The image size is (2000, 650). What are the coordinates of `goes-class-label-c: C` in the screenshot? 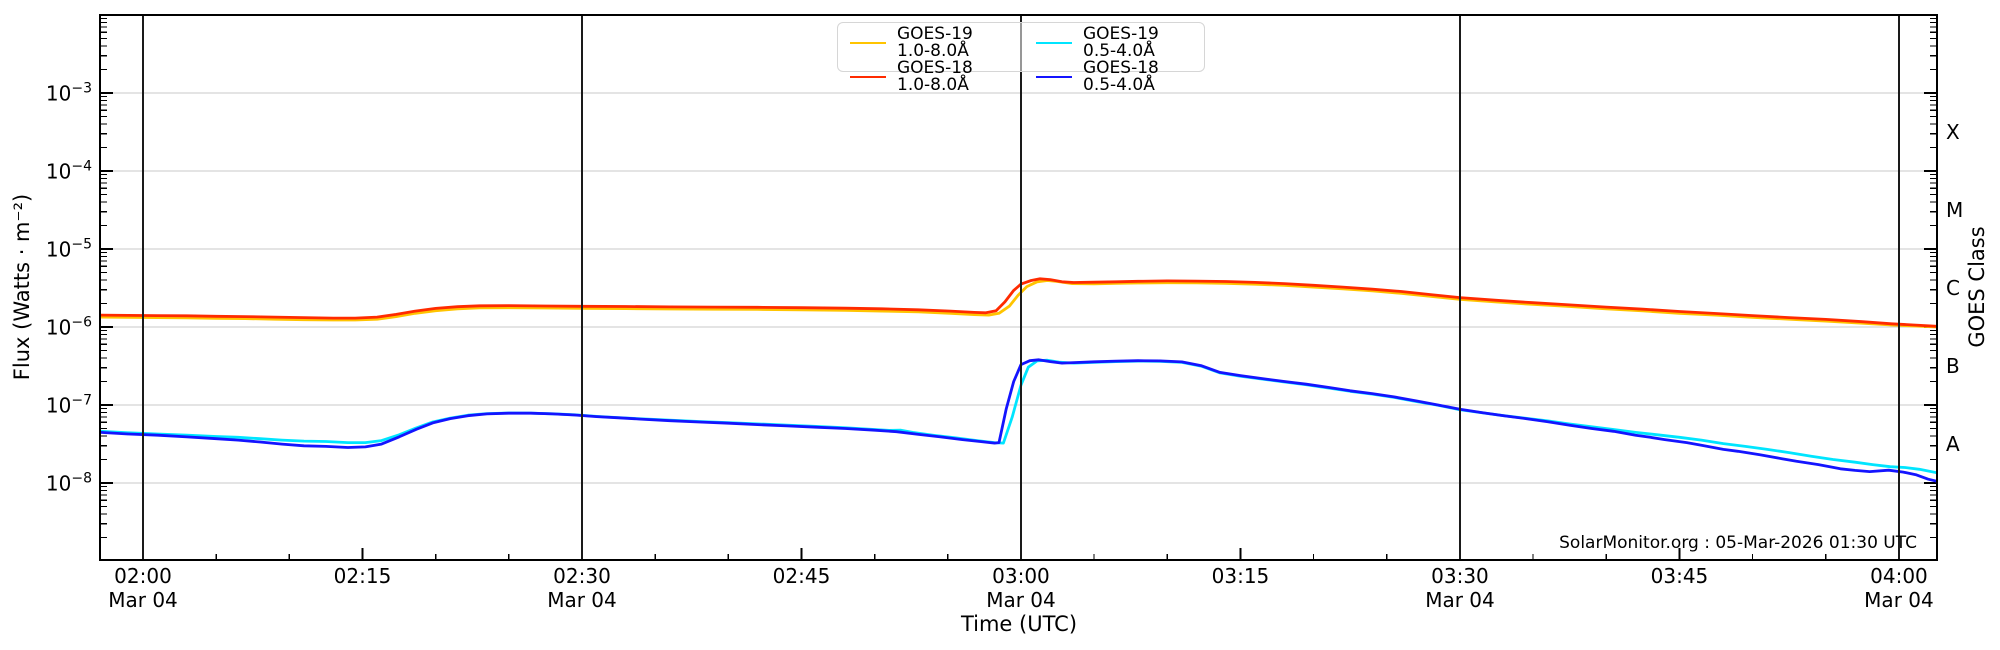 It's located at (1953, 288).